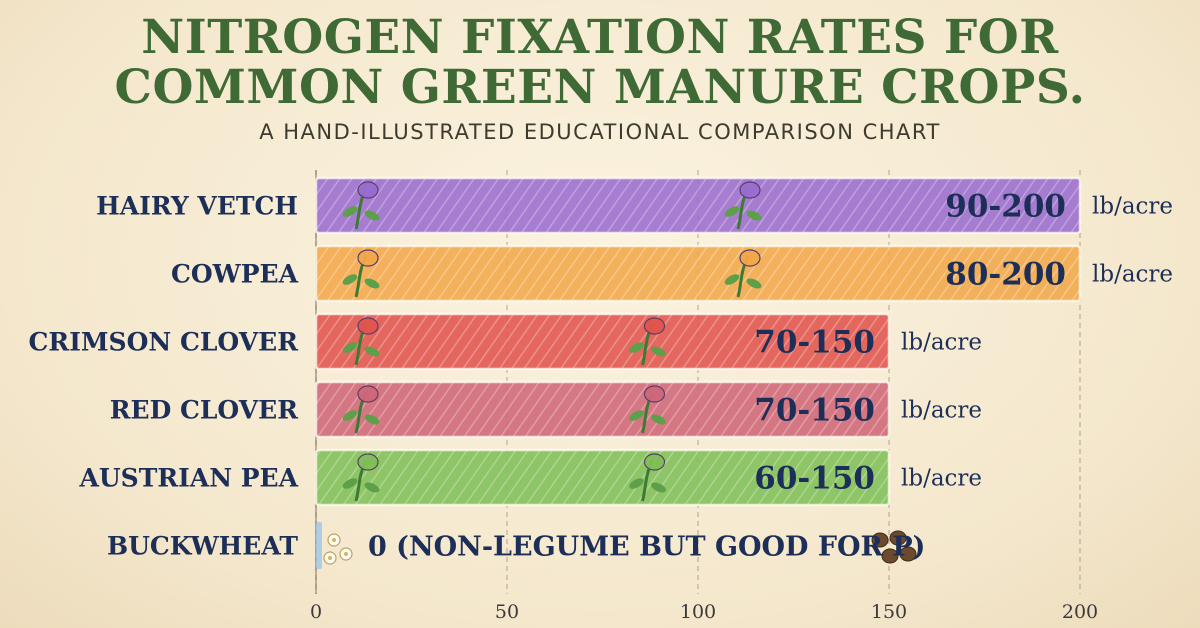  Describe the element at coordinates (646, 547) in the screenshot. I see `data-label: 0 (NON-LEGUME BUT GOOD FOR P)` at that location.